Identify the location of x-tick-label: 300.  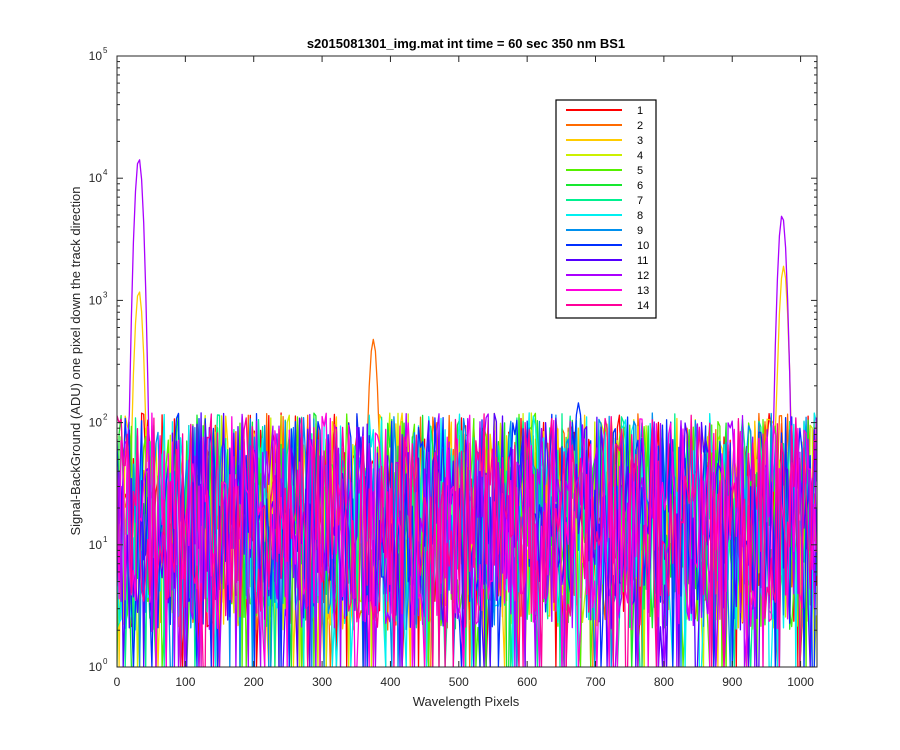
(322, 682).